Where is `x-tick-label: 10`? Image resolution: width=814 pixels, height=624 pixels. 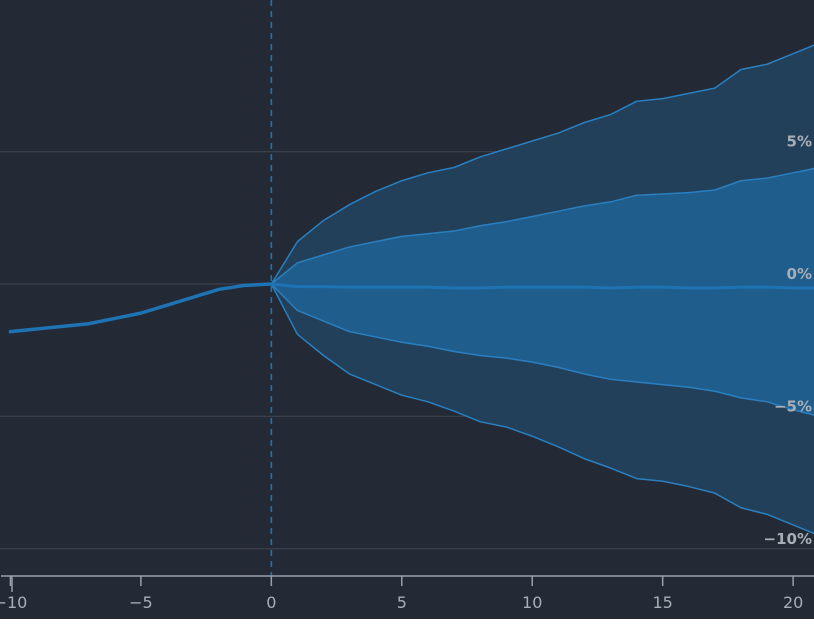 x-tick-label: 10 is located at coordinates (532, 602).